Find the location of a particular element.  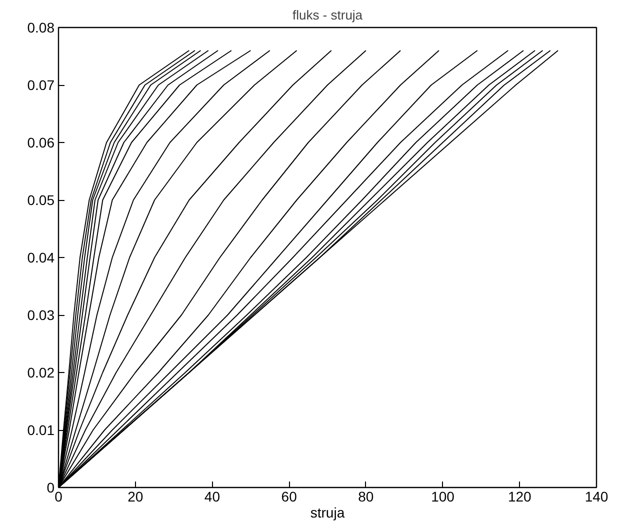

y-tick-label: 0.02 is located at coordinates (41, 372).